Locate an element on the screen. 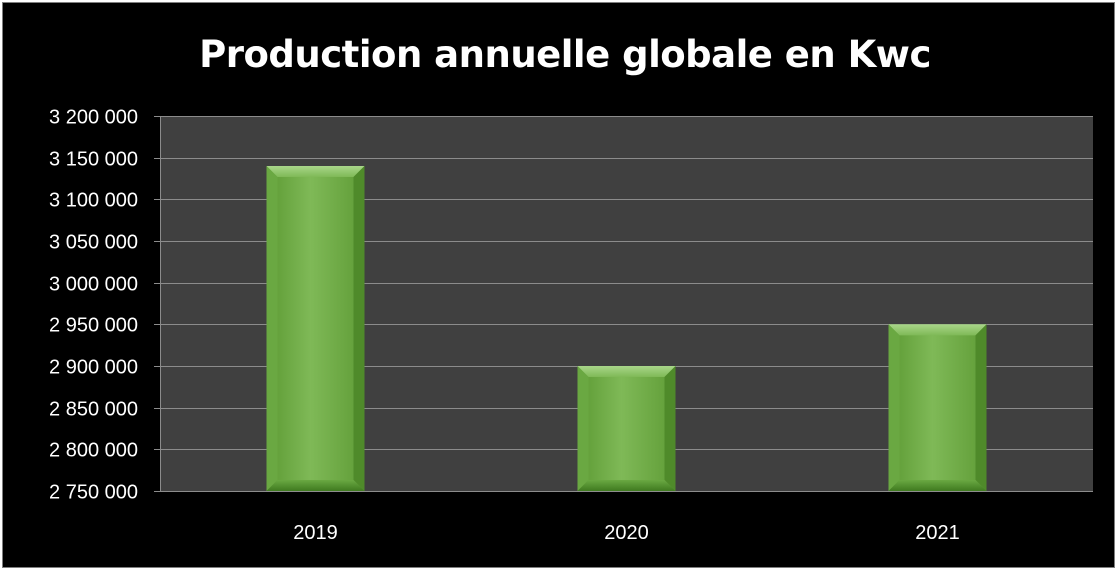 This screenshot has width=1117, height=572. y-tick-label: 2 900 000 is located at coordinates (93, 368).